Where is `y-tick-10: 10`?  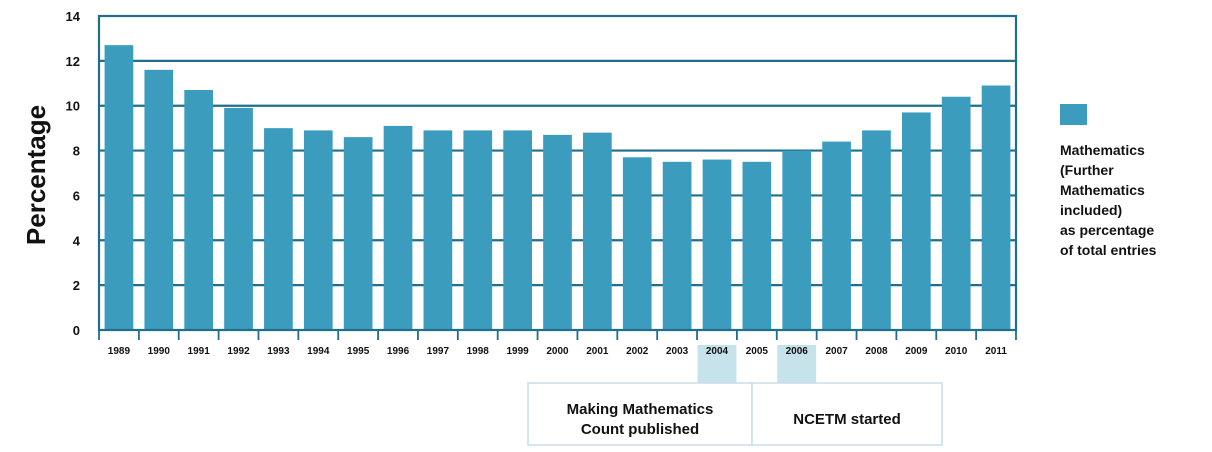
y-tick-10: 10 is located at coordinates (73, 106).